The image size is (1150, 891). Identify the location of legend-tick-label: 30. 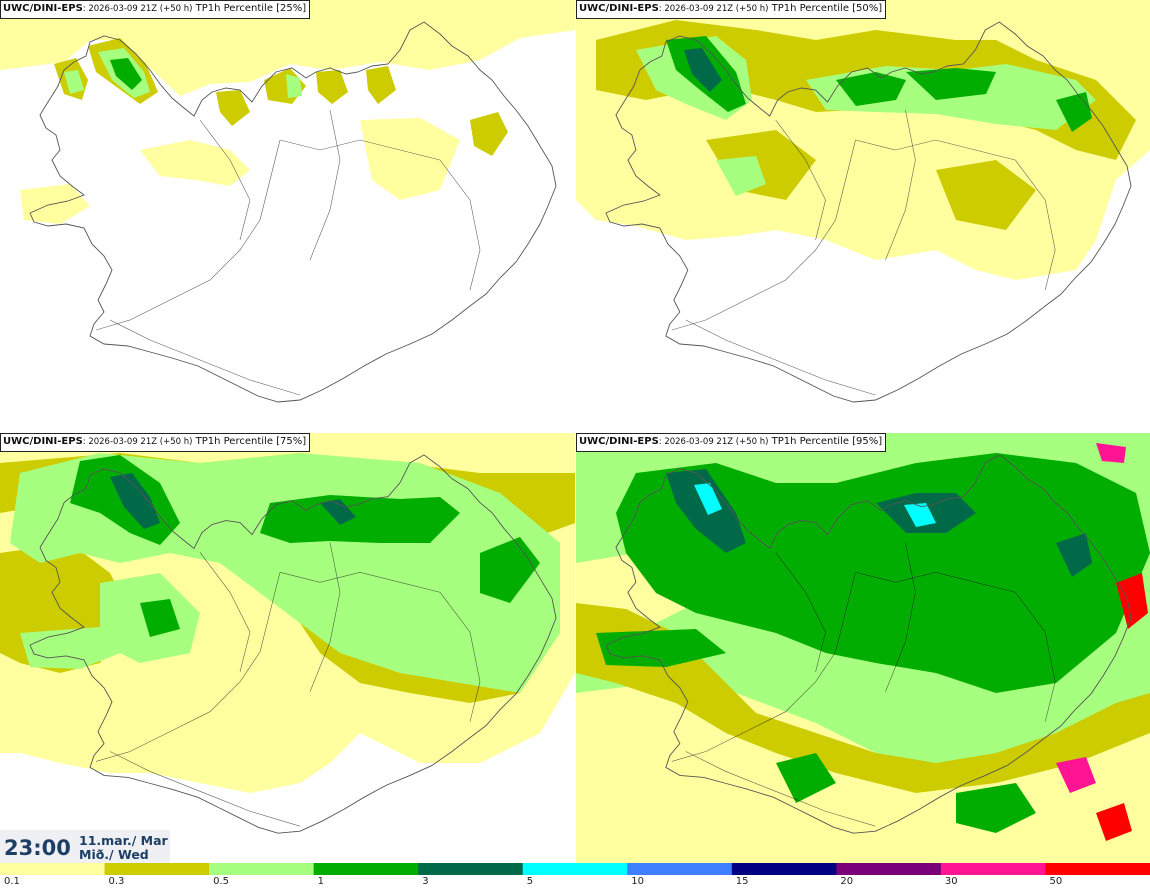
(951, 881).